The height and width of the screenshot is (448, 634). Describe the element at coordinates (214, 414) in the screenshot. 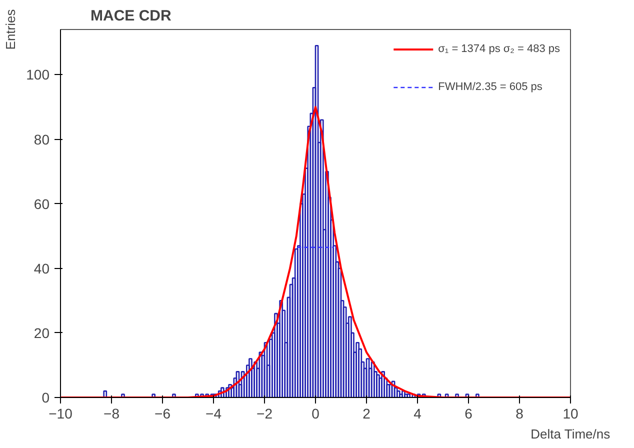

I see `x-tick-label: −4` at that location.